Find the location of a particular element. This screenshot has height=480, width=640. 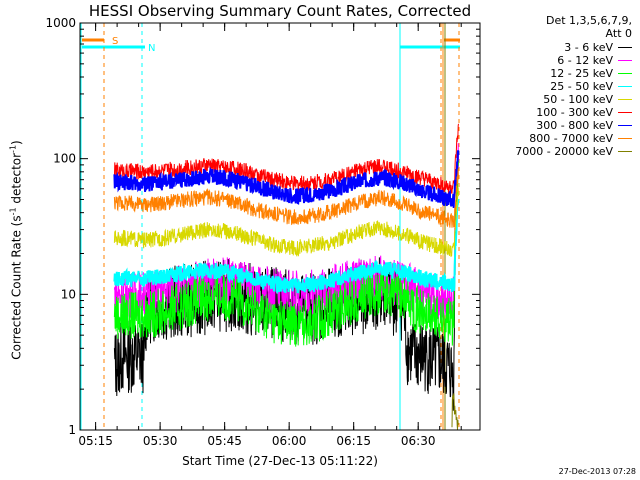

legend-entry: 800 - 7000 keV is located at coordinates (580, 138).